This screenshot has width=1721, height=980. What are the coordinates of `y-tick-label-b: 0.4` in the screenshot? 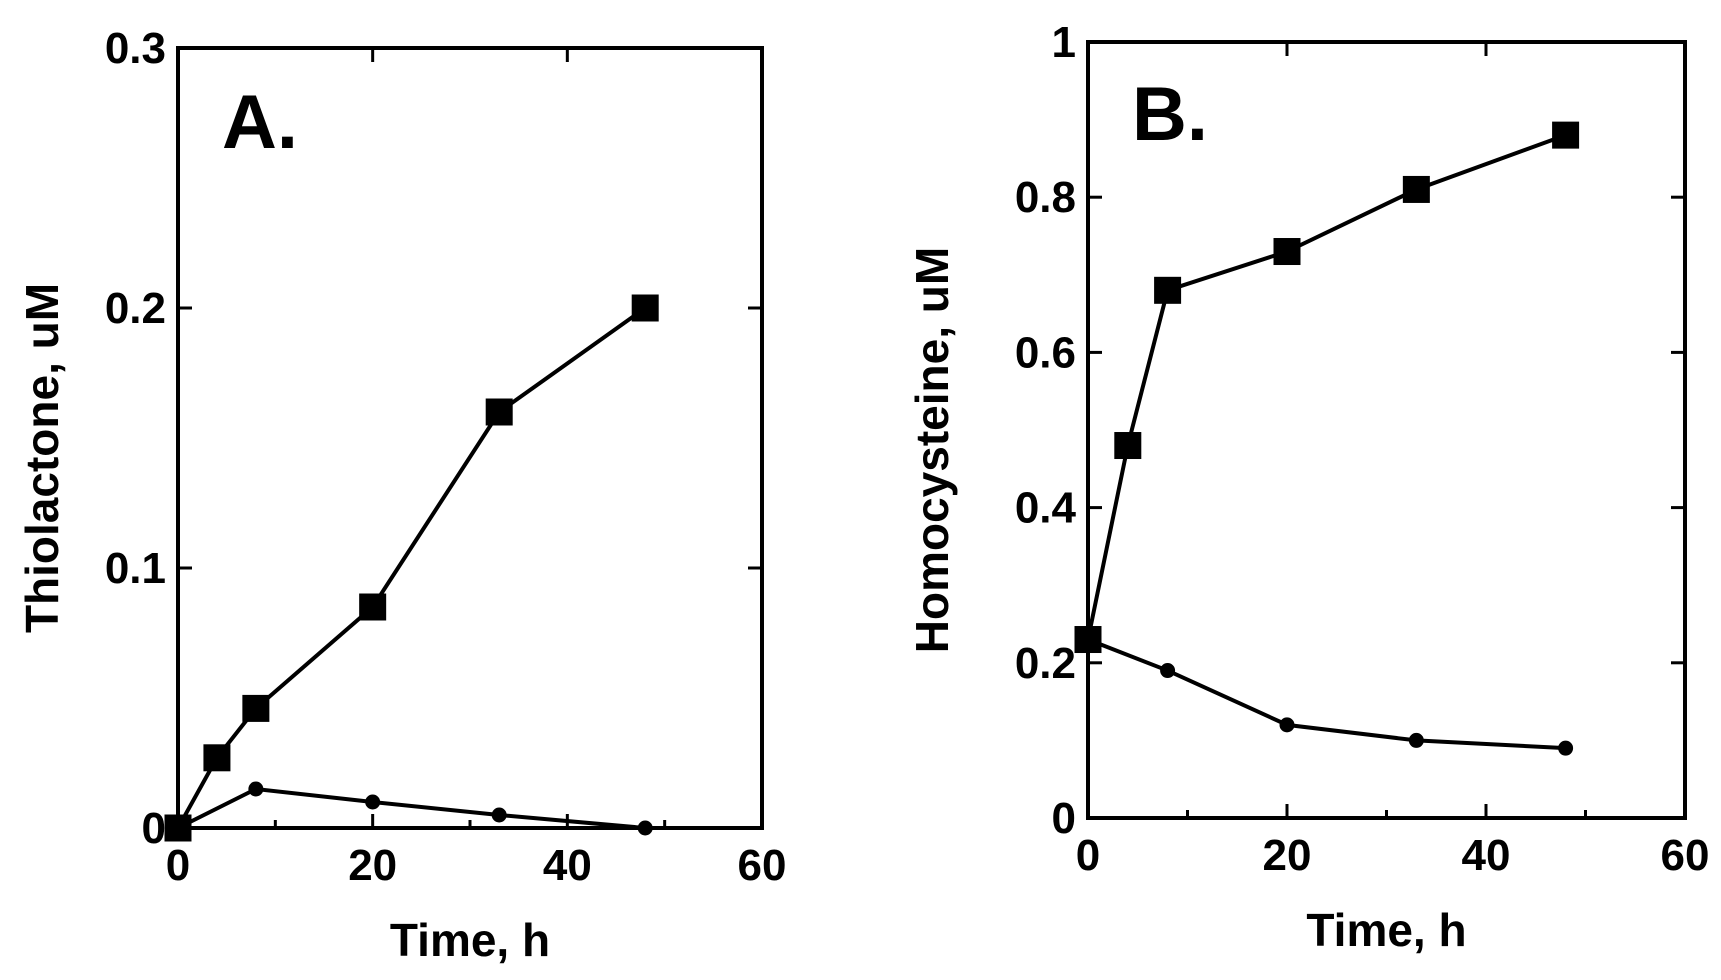 It's located at (1046, 508).